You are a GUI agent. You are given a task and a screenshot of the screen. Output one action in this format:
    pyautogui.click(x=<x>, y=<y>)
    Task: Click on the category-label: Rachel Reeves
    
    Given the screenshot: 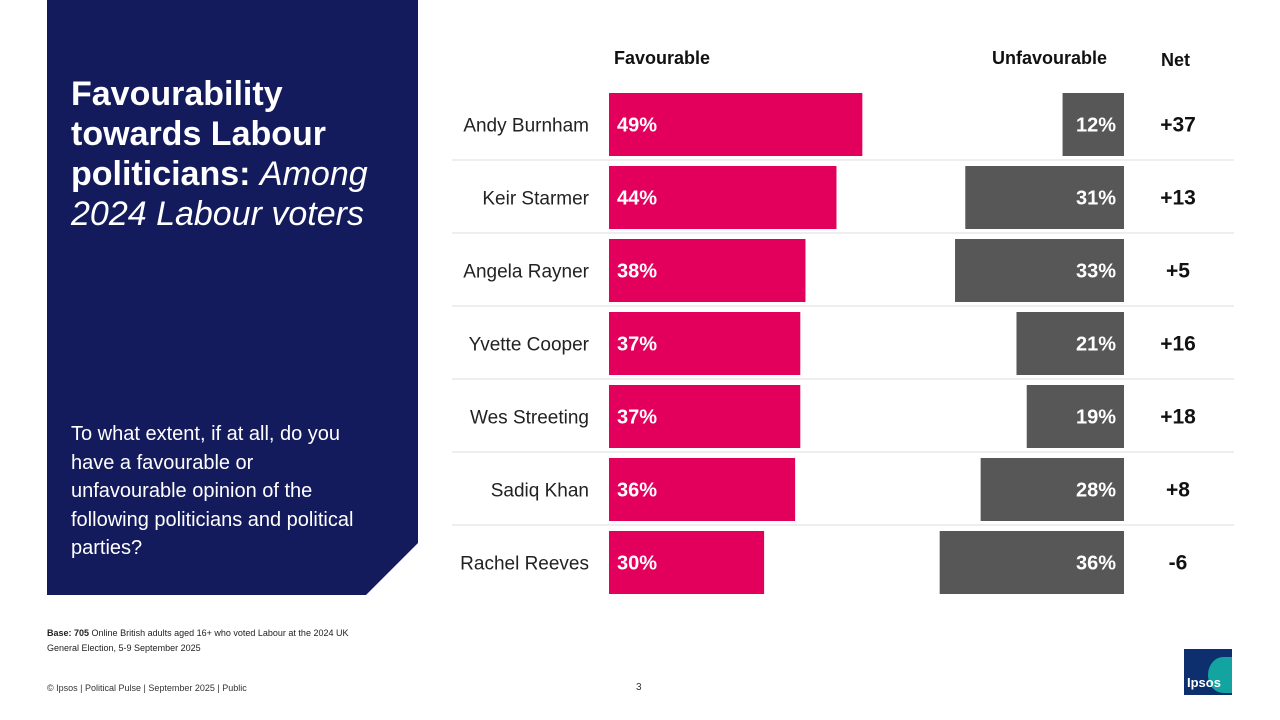 What is the action you would take?
    pyautogui.click(x=524, y=564)
    